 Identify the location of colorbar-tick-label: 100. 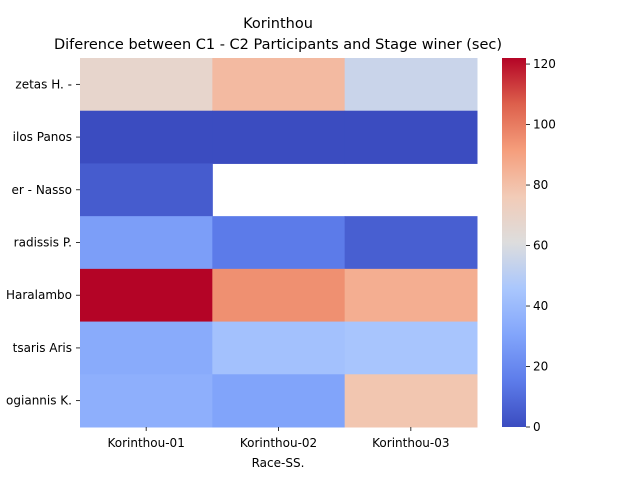
(544, 125).